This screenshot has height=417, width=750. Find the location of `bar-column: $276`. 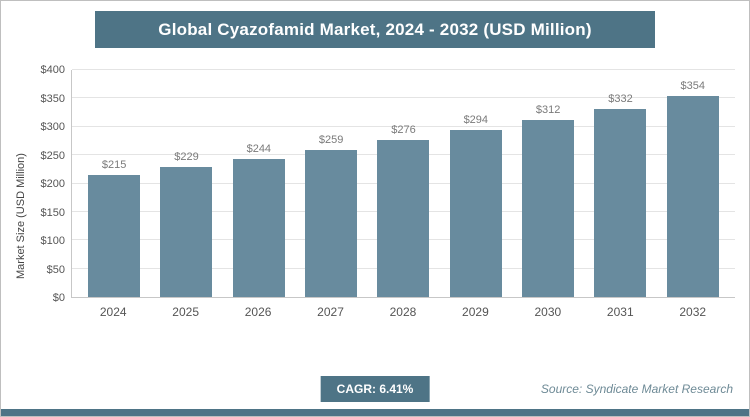

bar-column: $276 is located at coordinates (403, 183).